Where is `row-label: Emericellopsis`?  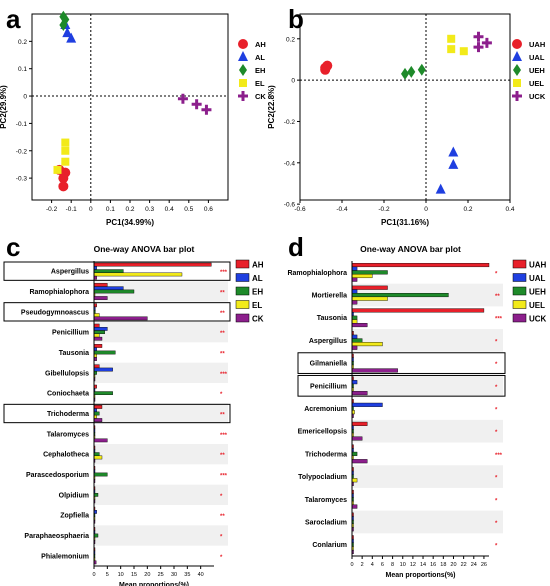 row-label: Emericellopsis is located at coordinates (323, 432).